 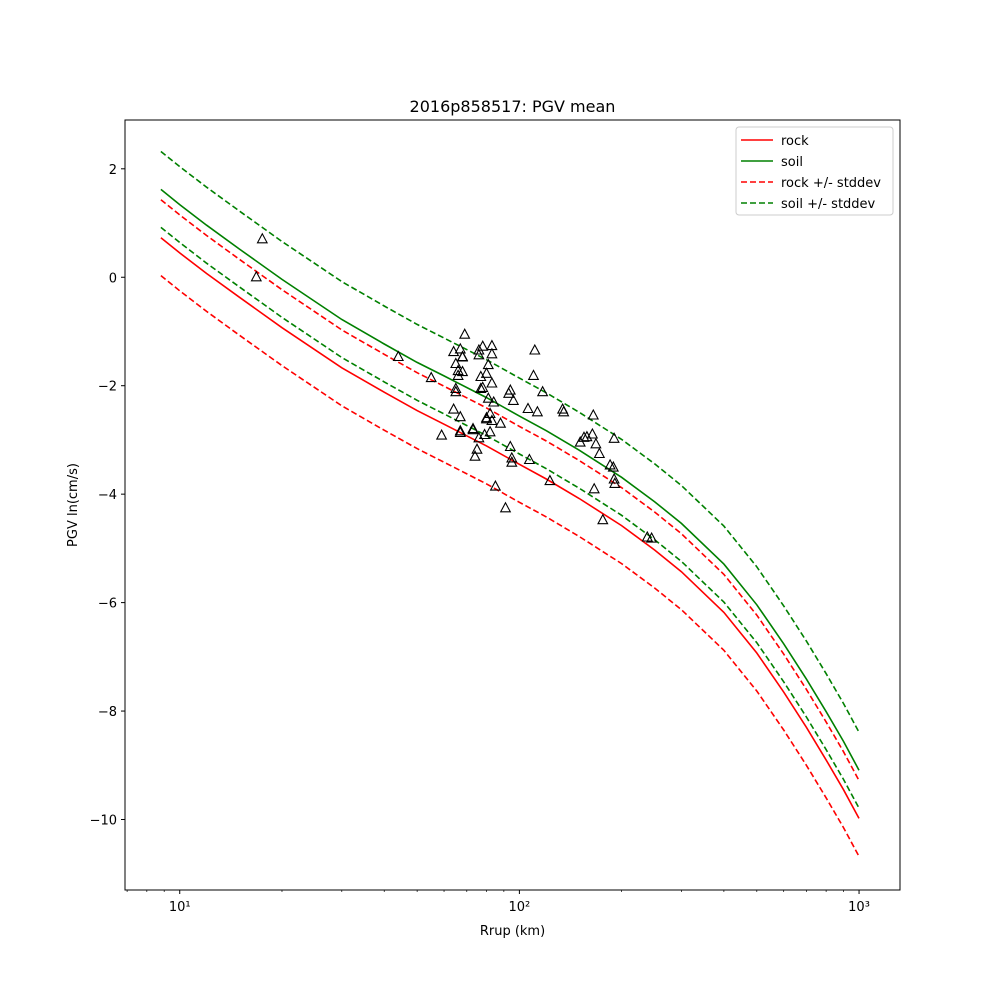 What do you see at coordinates (180, 907) in the screenshot?
I see `x-tick-label: 10¹` at bounding box center [180, 907].